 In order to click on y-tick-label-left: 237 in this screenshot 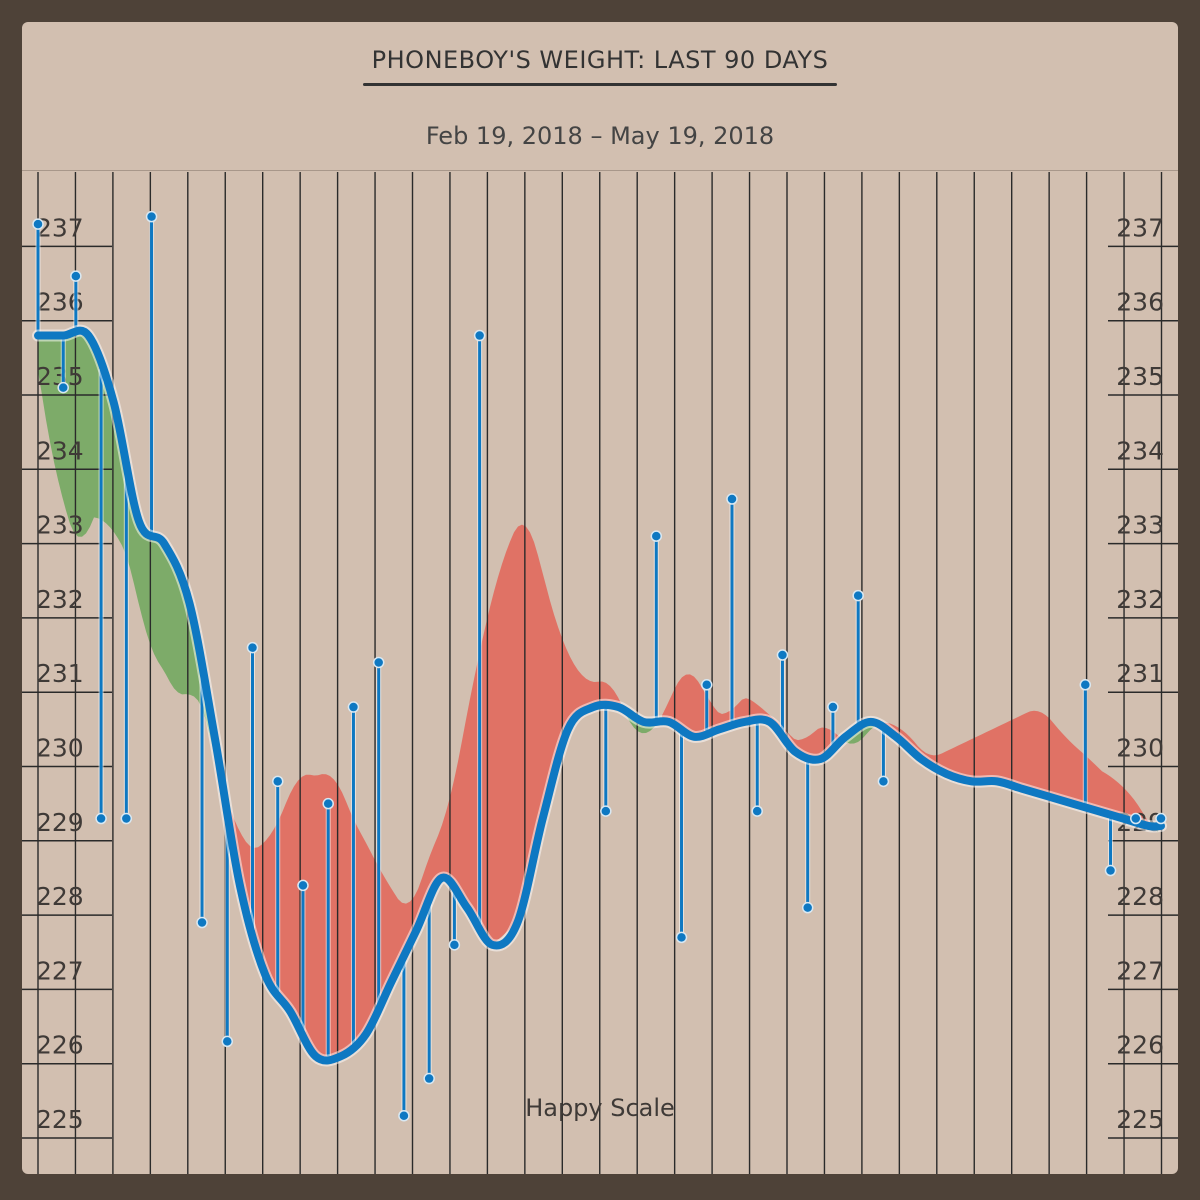, I will do `click(60, 227)`.